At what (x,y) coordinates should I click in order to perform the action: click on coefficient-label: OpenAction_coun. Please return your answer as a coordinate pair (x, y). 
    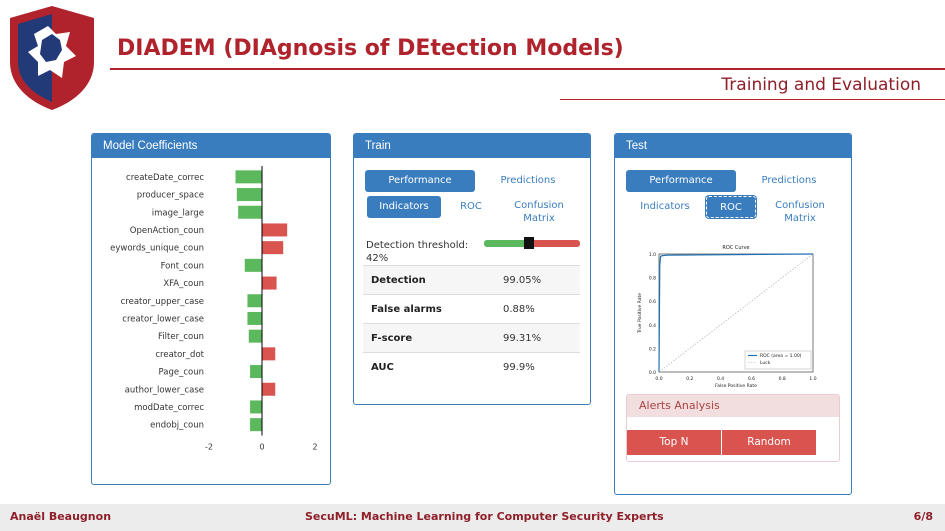
    Looking at the image, I should click on (167, 231).